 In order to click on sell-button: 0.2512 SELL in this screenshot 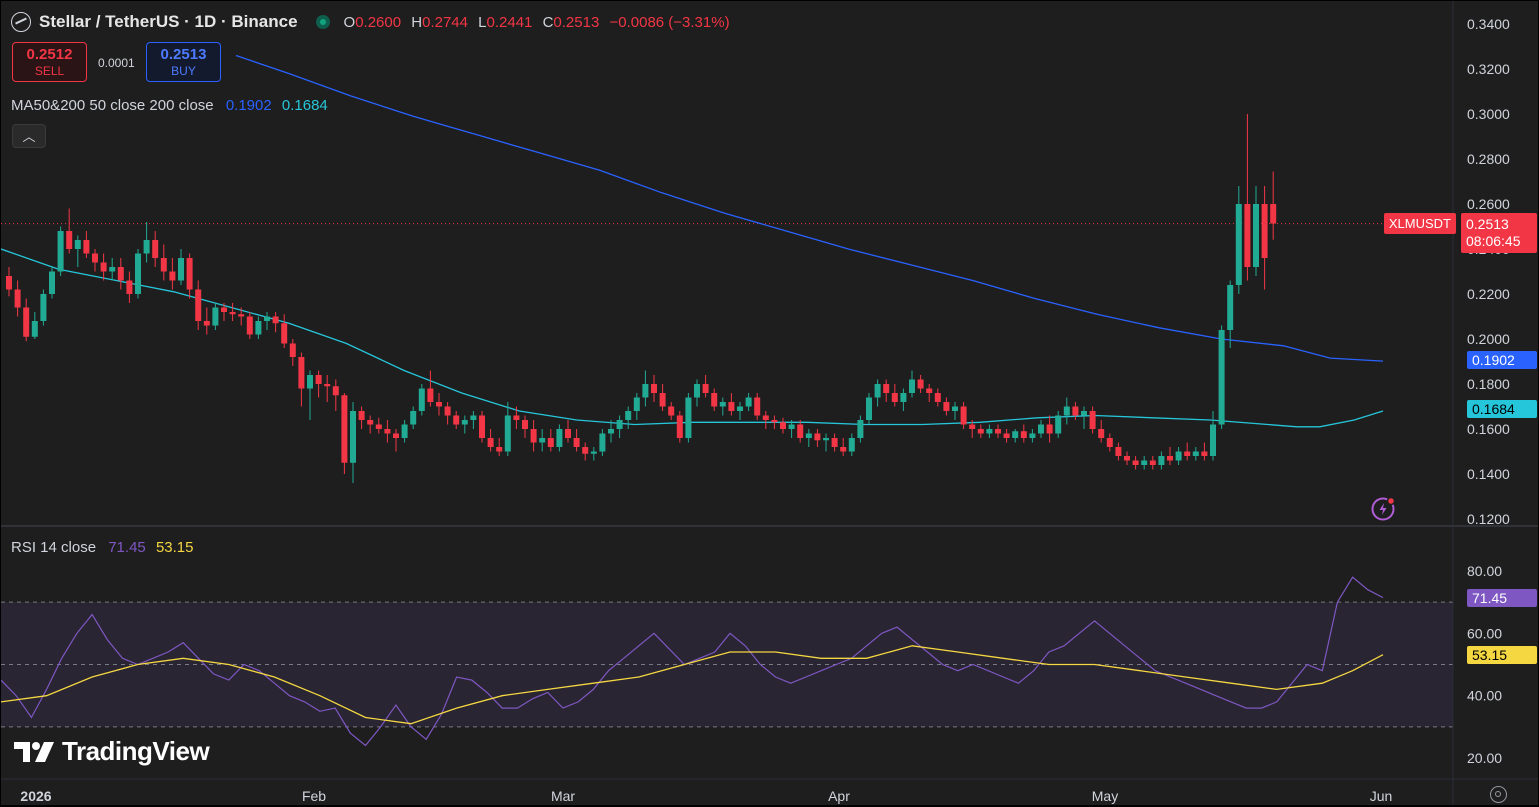, I will do `click(49, 62)`.